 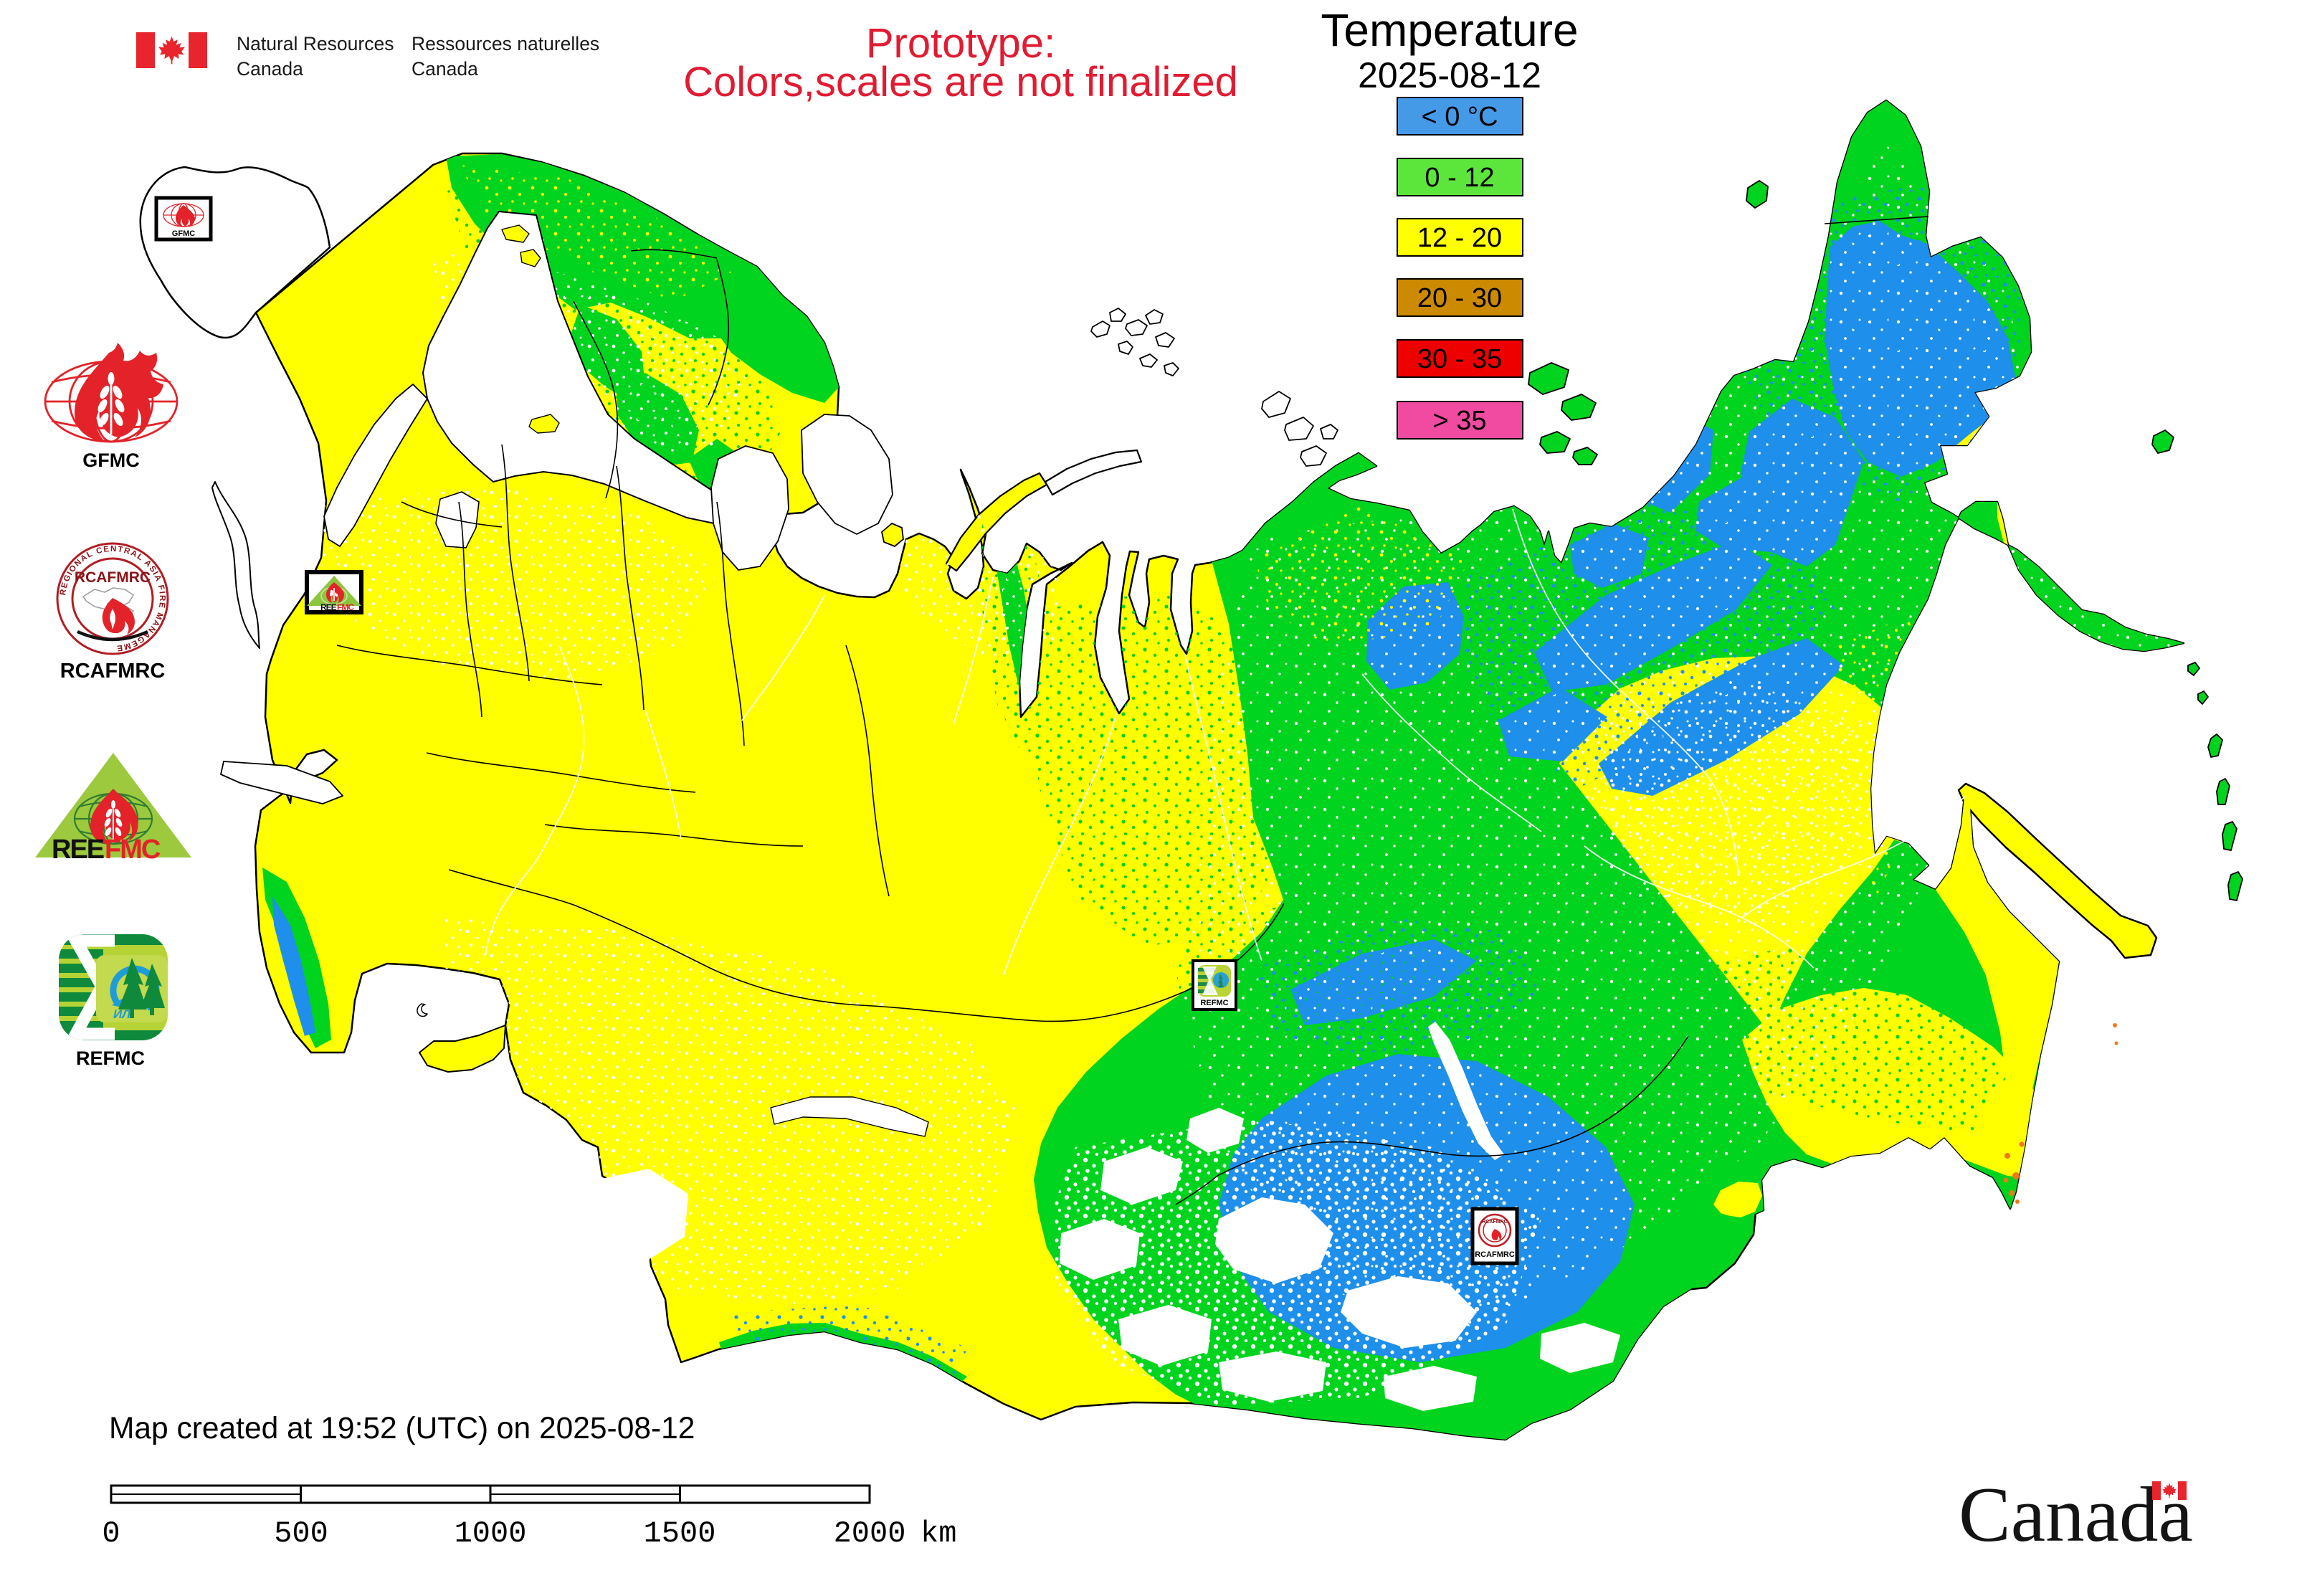 What do you see at coordinates (122, 1014) in the screenshot?
I see `svg-text: ИЛ` at bounding box center [122, 1014].